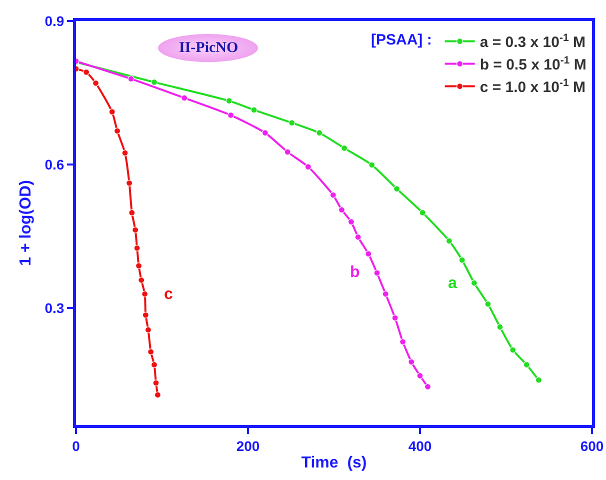 The image size is (606, 480). I want to click on legend-label: b = 0.5 x 10$^{-1}$ M, so click(533, 64).